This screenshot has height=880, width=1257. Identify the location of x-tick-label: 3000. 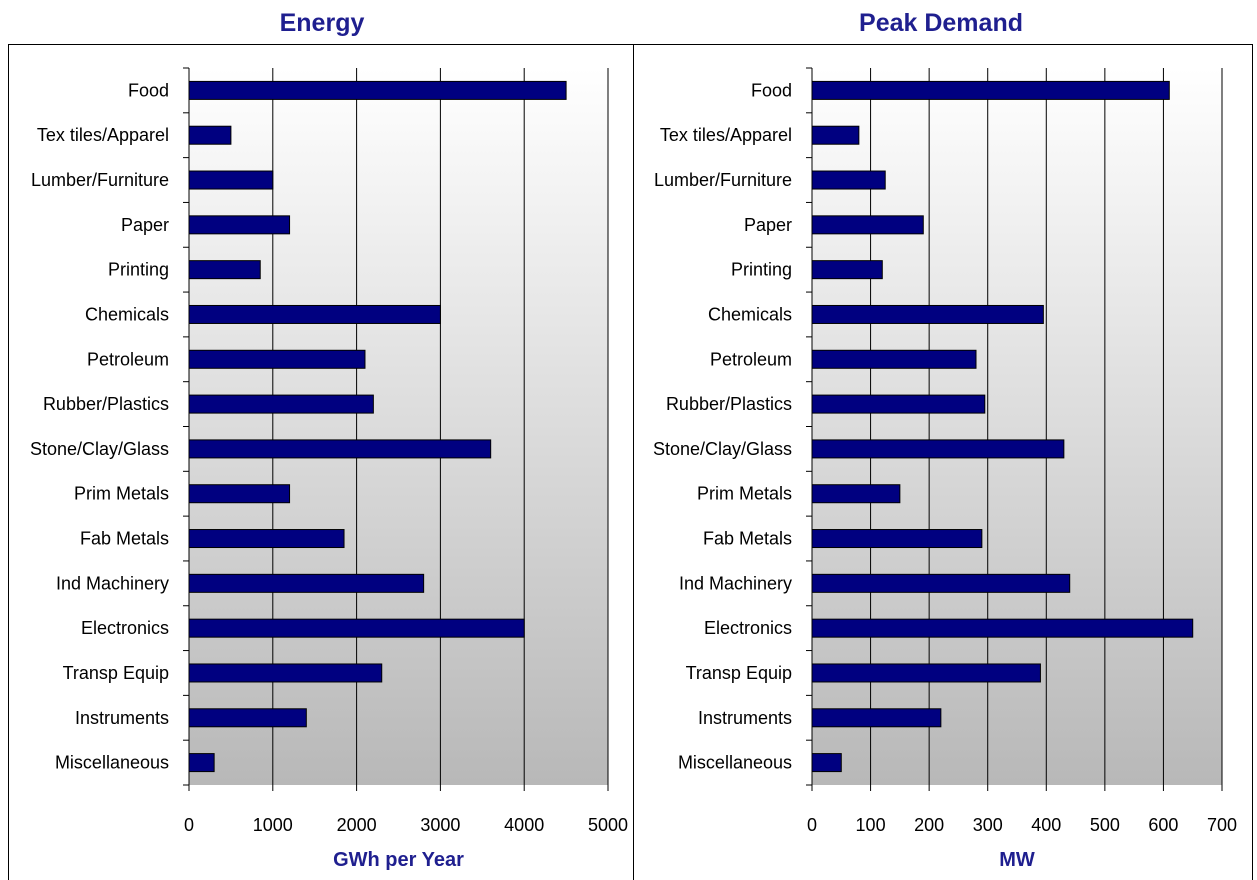
(440, 825).